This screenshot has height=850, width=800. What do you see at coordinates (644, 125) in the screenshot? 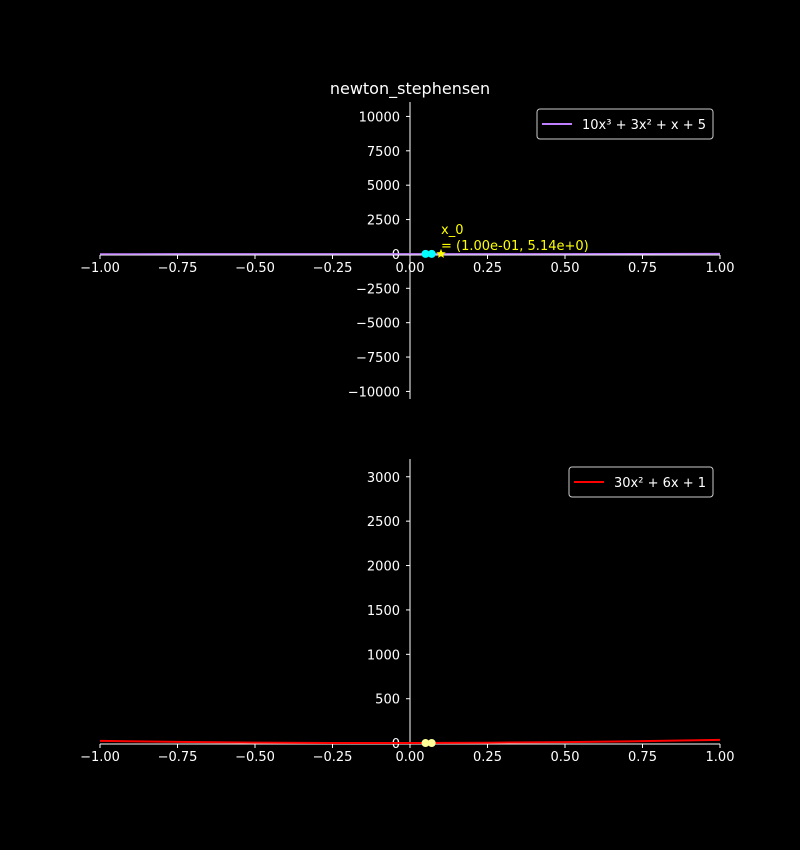
I see `top-legend-label: 10x³ + 3x² + x + 5` at bounding box center [644, 125].